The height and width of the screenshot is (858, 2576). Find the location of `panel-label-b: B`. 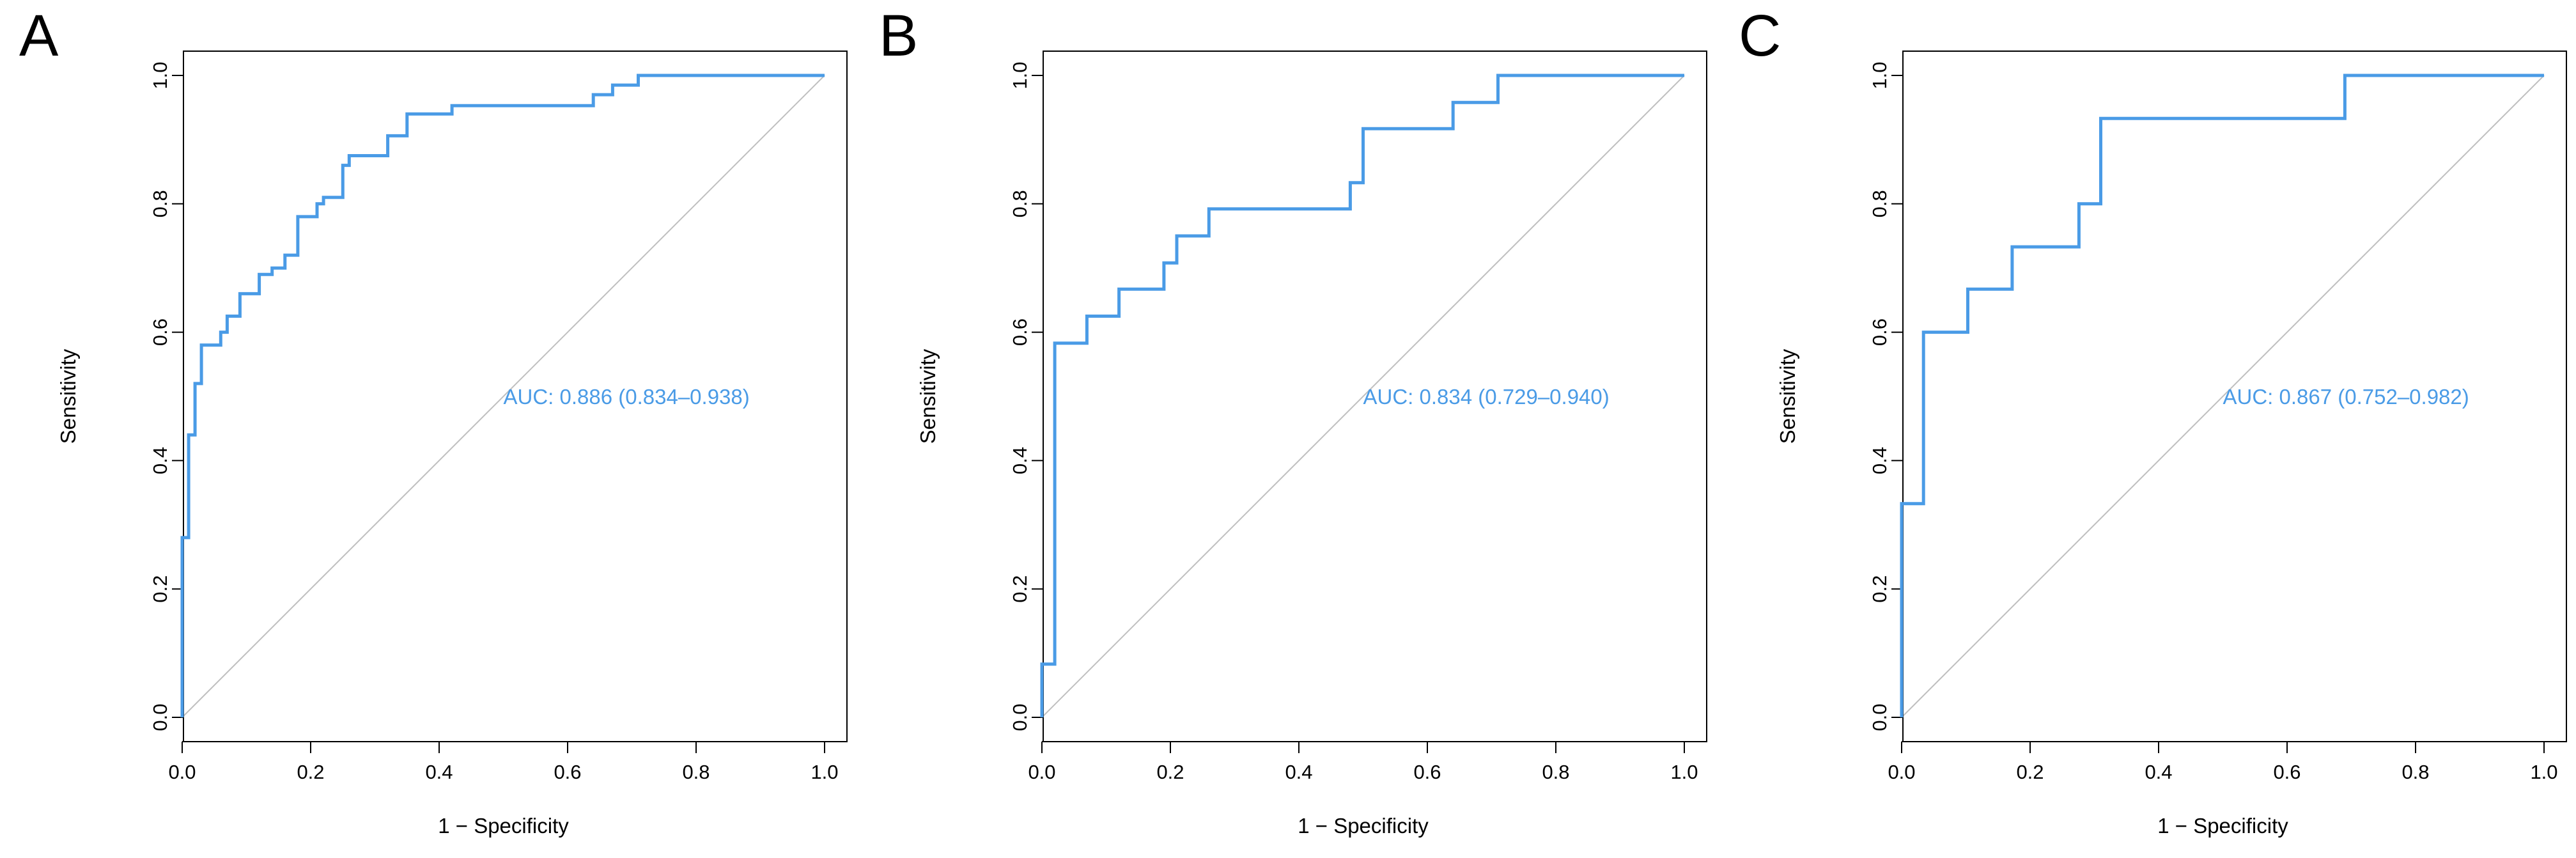

panel-label-b: B is located at coordinates (899, 35).